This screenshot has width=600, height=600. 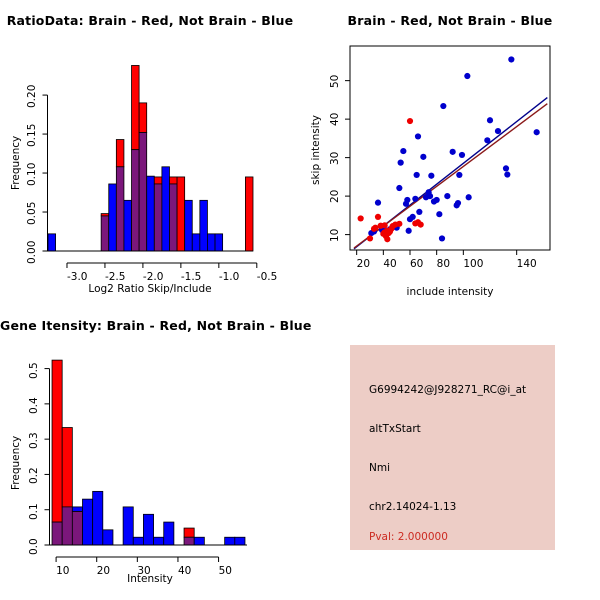 I want to click on info-locus: chr2.14024-1.13, so click(x=413, y=507).